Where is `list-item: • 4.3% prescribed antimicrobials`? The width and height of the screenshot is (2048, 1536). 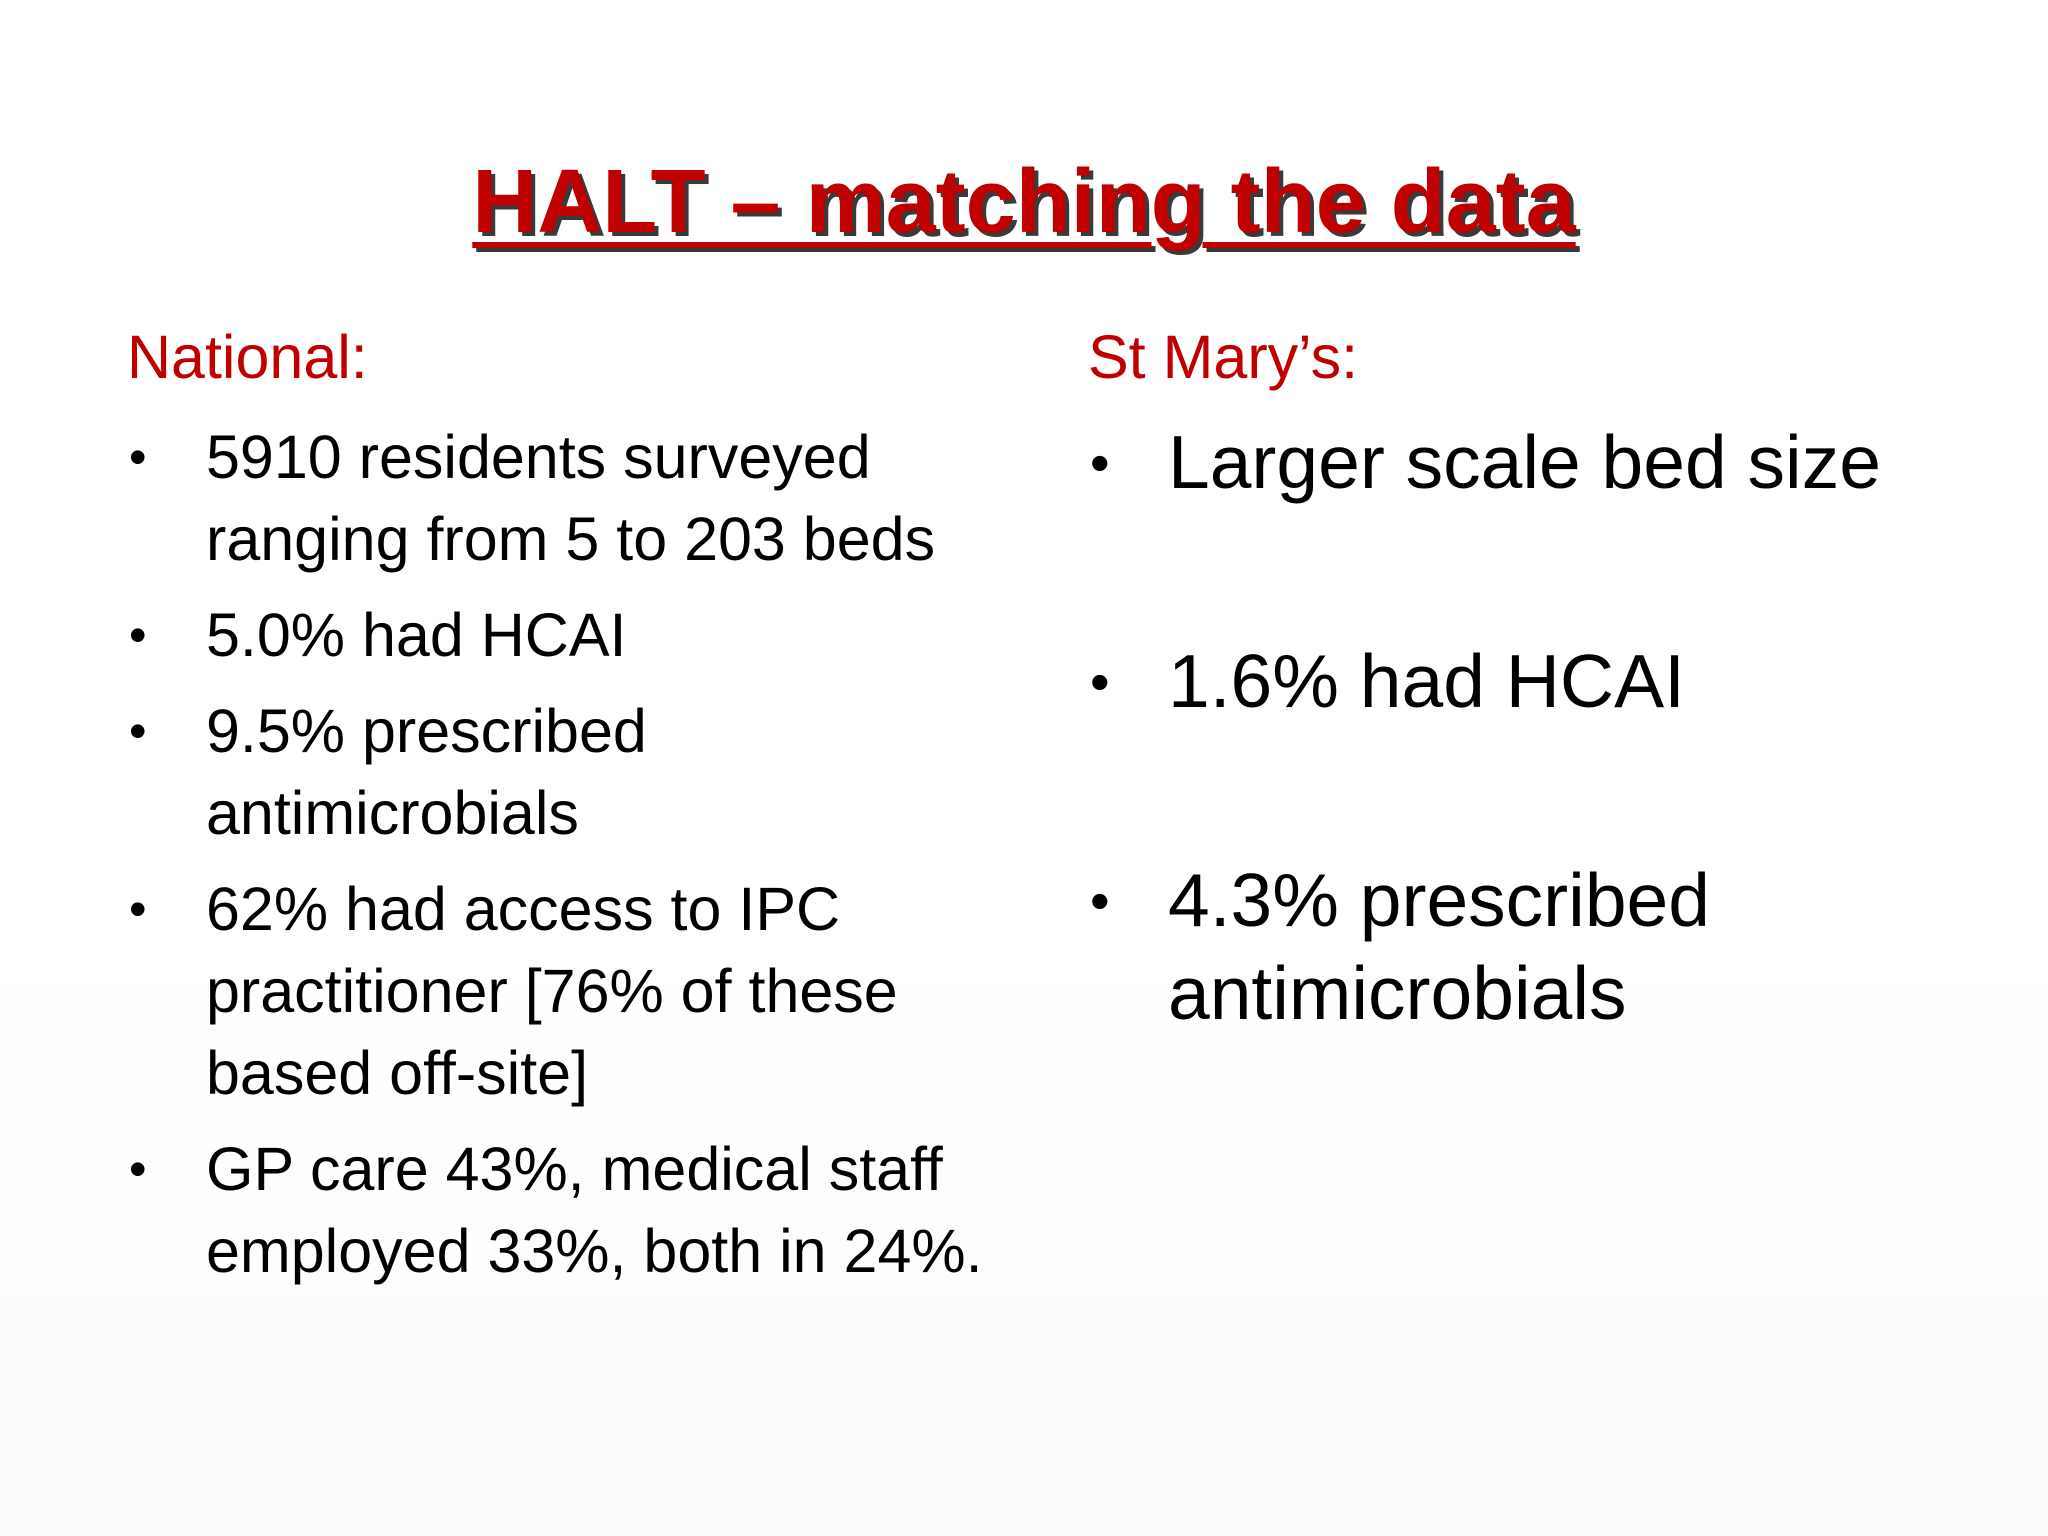
list-item: • 4.3% prescribed antimicrobials is located at coordinates (1538, 947).